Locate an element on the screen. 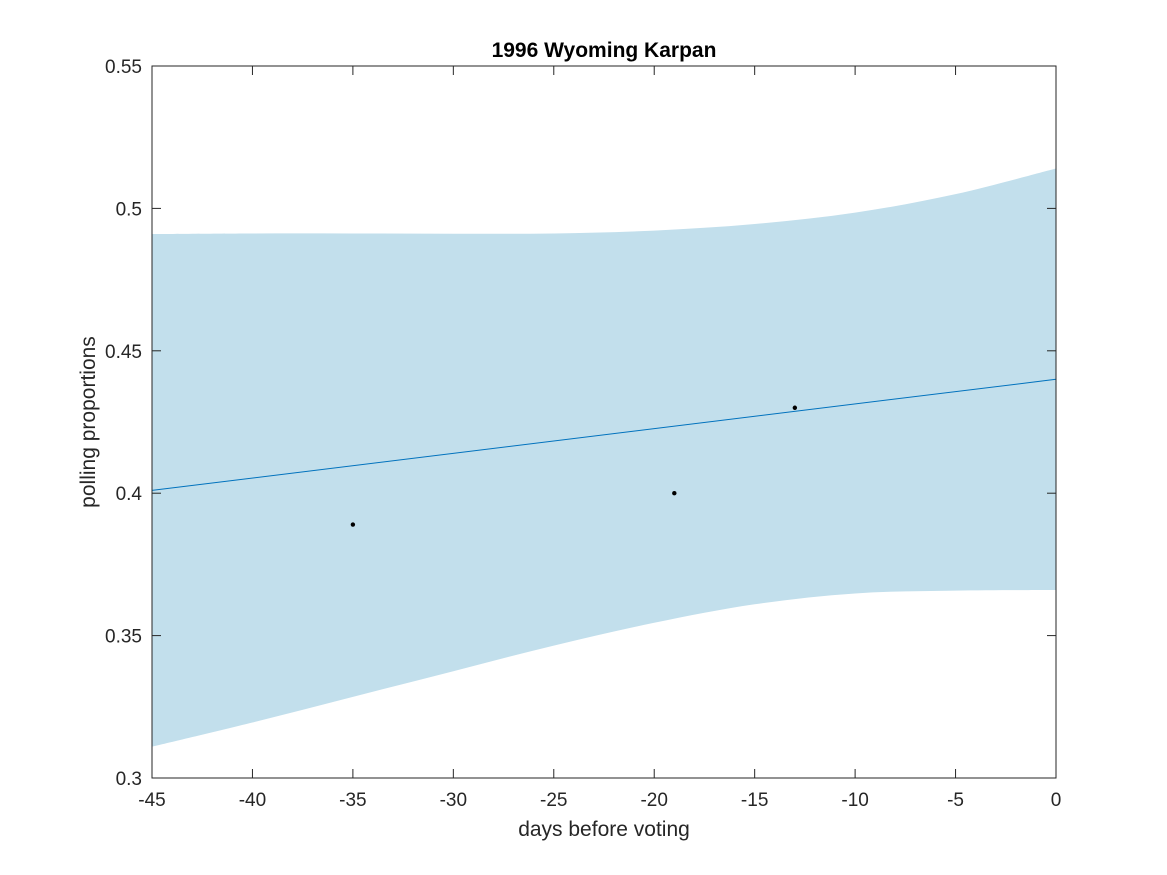 The image size is (1167, 875). x-tick-label: -15 is located at coordinates (754, 800).